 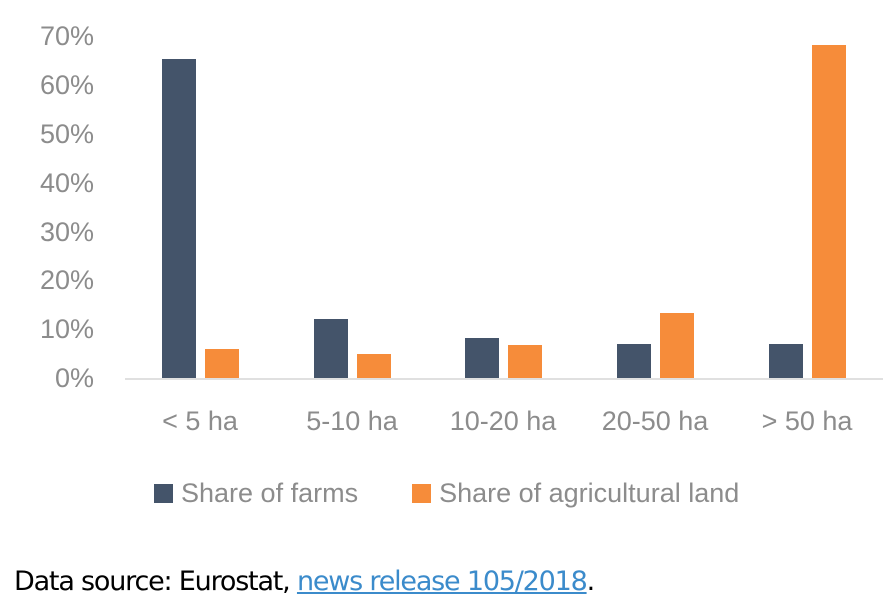 I want to click on legend-label: Share of agricultural land, so click(x=589, y=492).